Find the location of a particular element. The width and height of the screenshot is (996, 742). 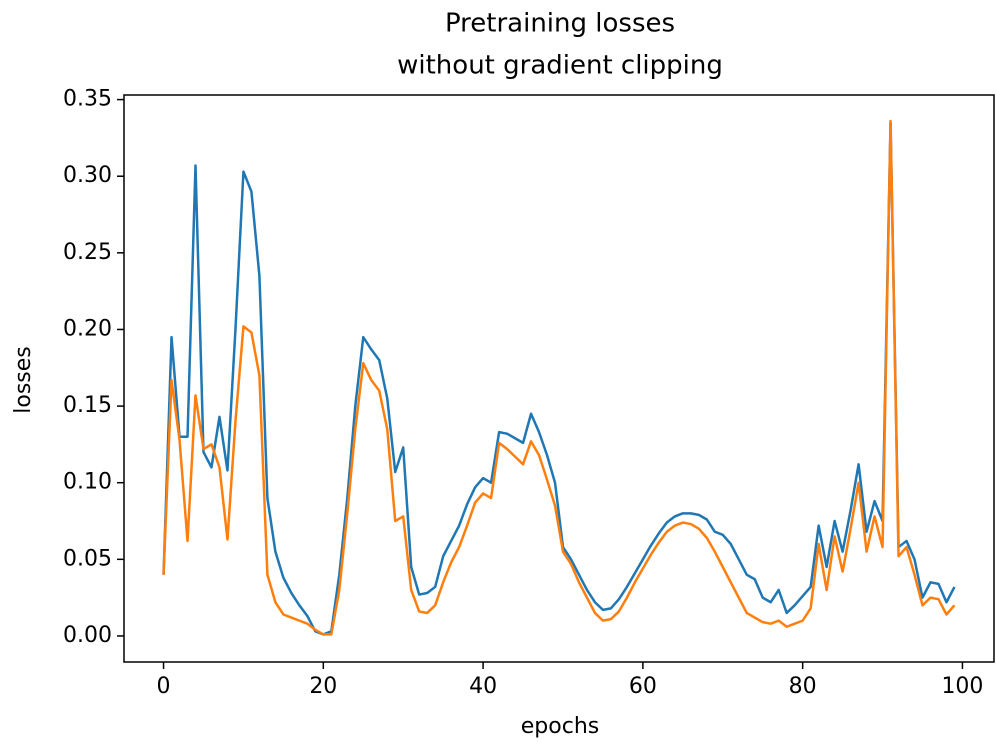

y-tick-label: 0.30 is located at coordinates (87, 175).